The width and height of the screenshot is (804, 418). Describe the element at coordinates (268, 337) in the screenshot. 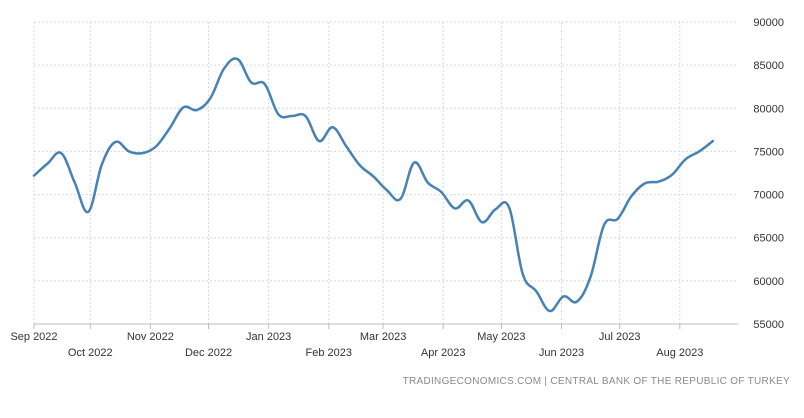

I see `x-tick-label: Jan 2023` at that location.